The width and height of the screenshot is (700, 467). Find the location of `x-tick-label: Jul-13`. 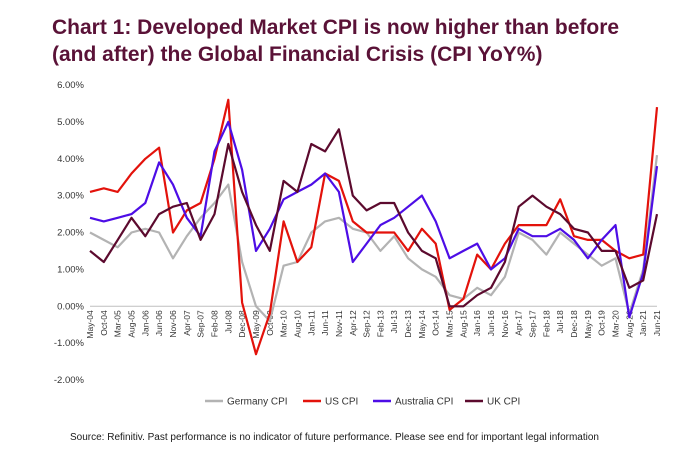

x-tick-label: Jul-13 is located at coordinates (394, 321).